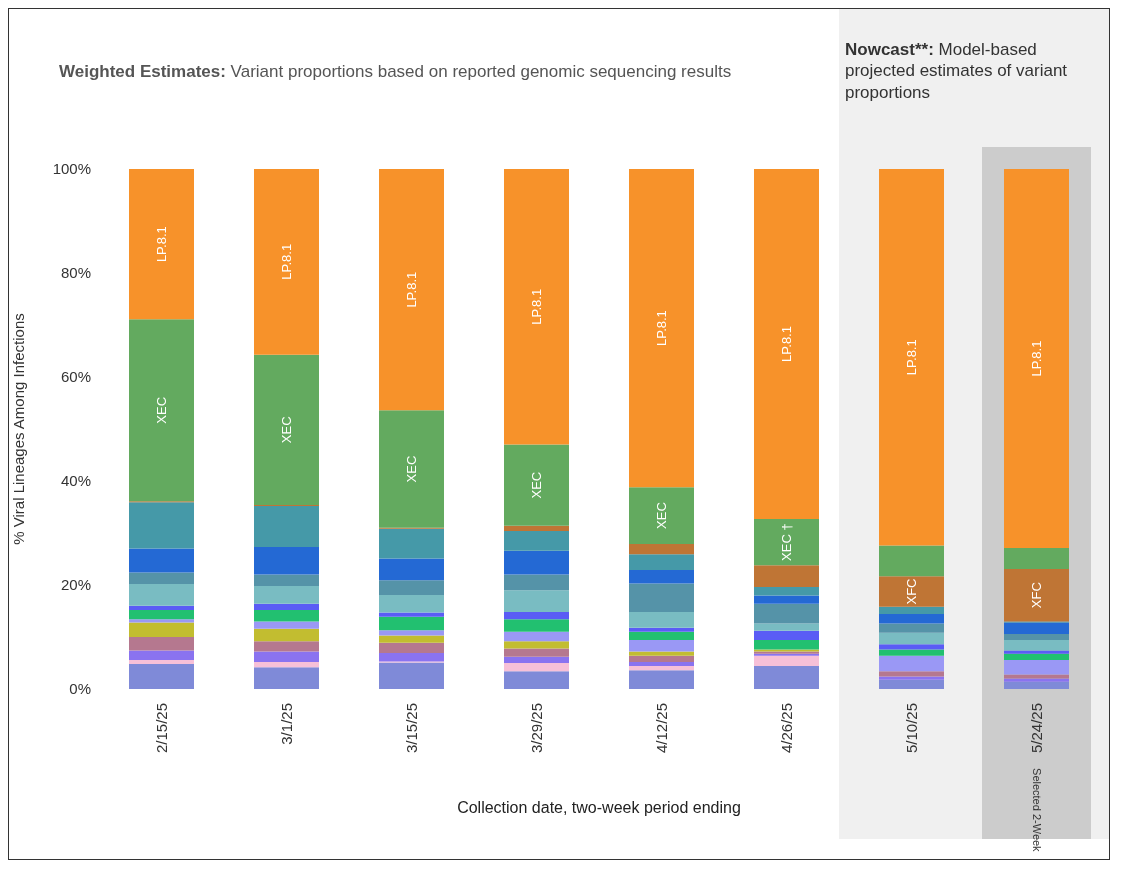 Image resolution: width=1126 pixels, height=873 pixels. Describe the element at coordinates (661, 728) in the screenshot. I see `x-tick-label: 4/12/25` at that location.